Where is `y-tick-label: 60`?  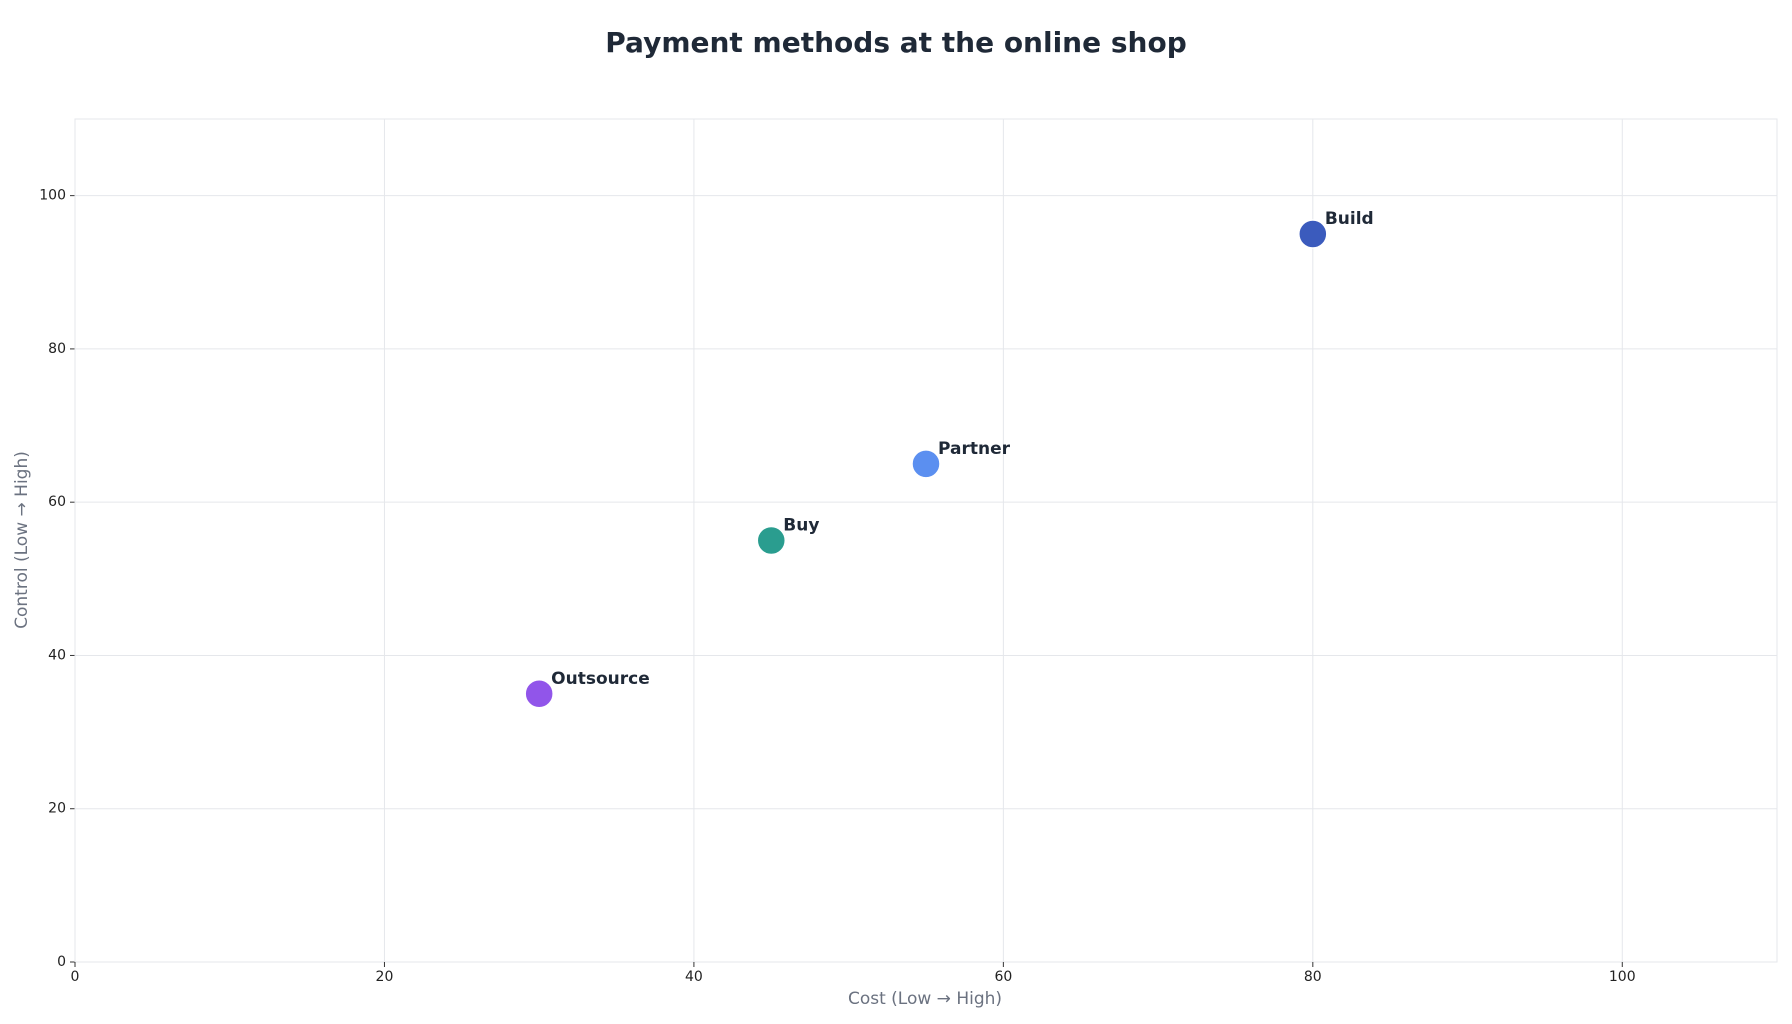
y-tick-label: 60 is located at coordinates (57, 502).